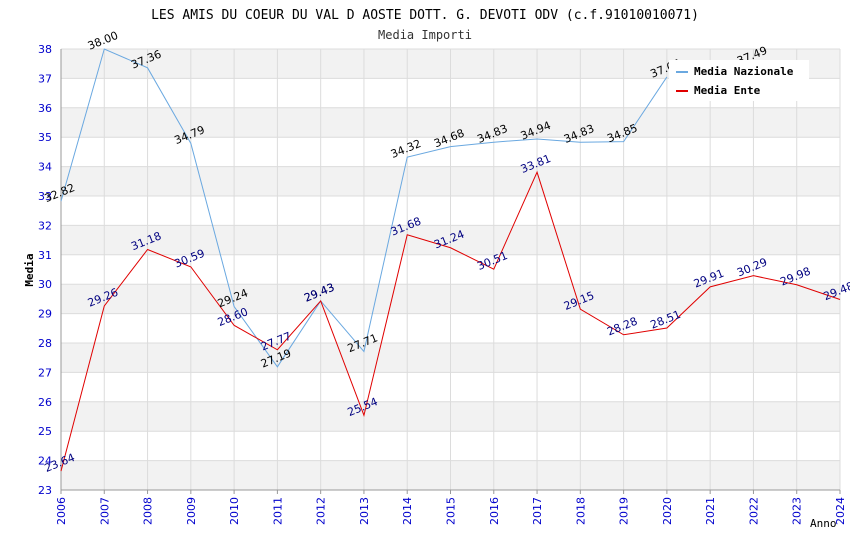 The image size is (850, 550). What do you see at coordinates (45, 490) in the screenshot?
I see `y-tick-label: 23` at bounding box center [45, 490].